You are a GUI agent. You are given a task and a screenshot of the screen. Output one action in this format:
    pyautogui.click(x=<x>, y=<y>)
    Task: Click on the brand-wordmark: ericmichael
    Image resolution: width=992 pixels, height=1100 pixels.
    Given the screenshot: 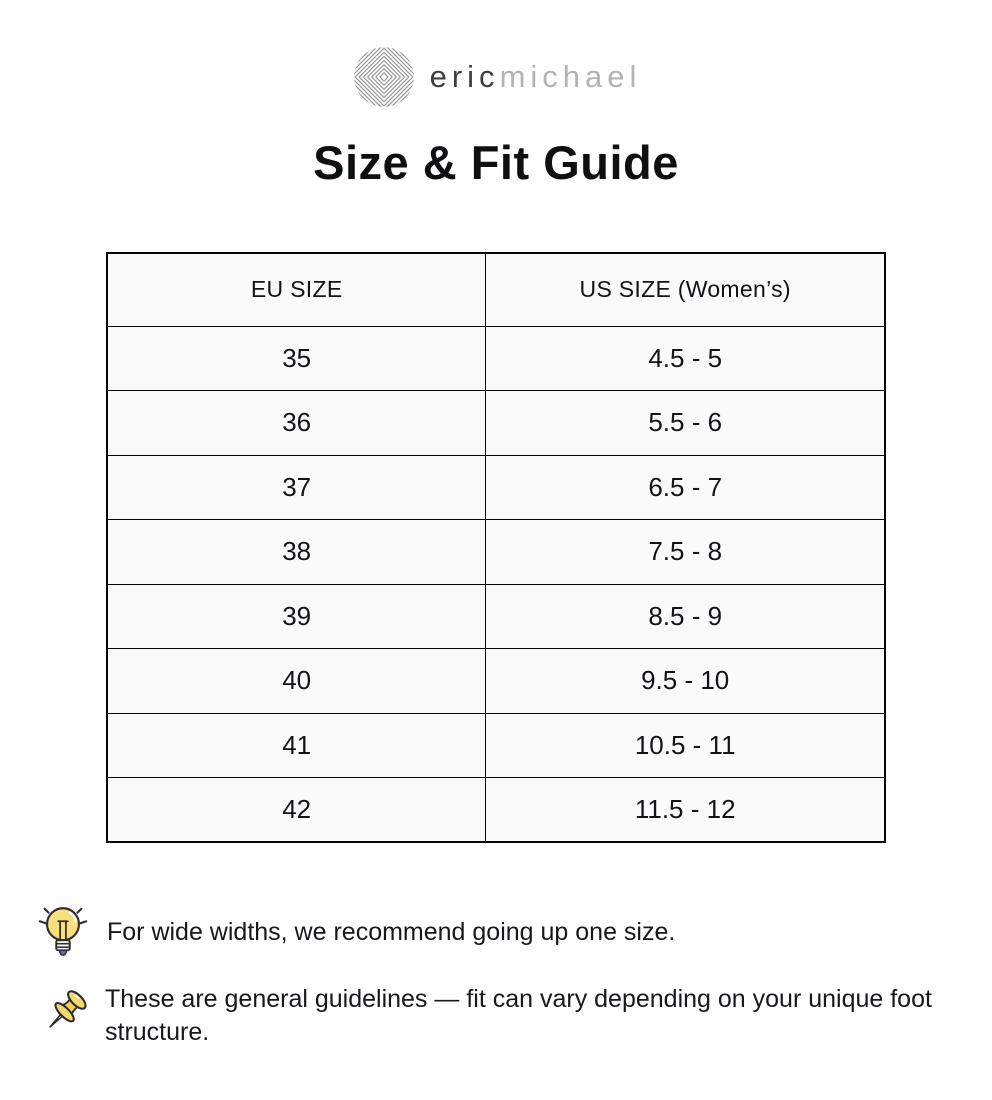 What is the action you would take?
    pyautogui.click(x=536, y=77)
    